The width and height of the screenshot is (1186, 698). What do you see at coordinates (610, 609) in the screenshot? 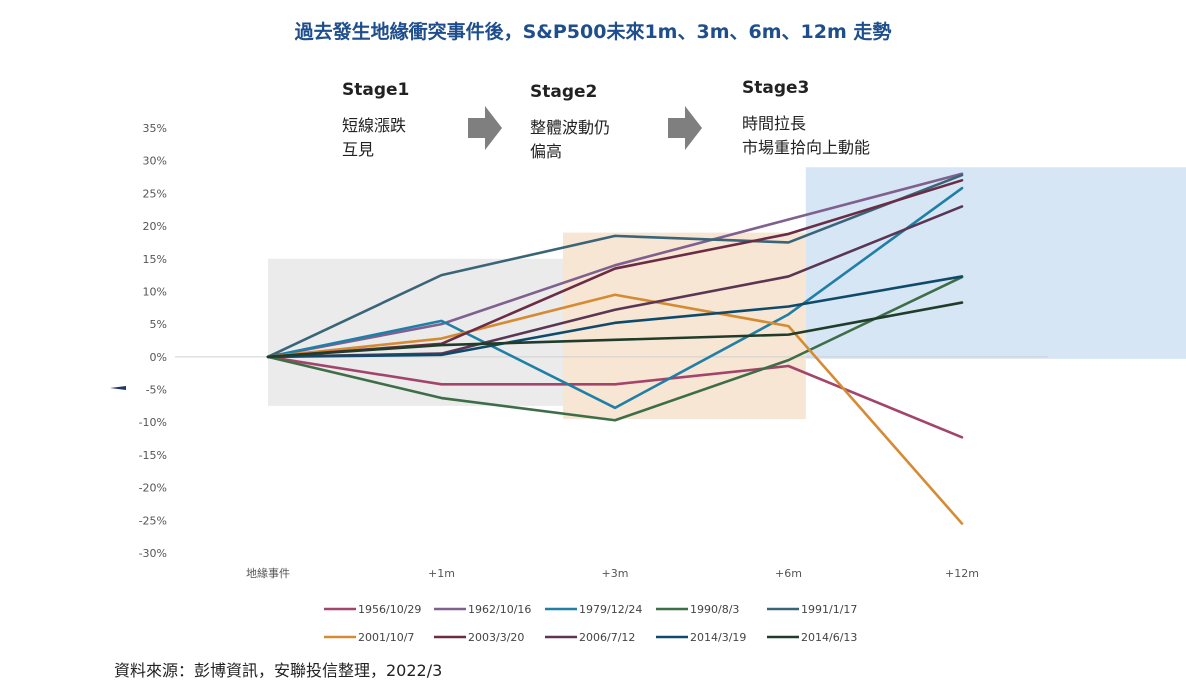
I see `legend-label: 1979/12/24` at bounding box center [610, 609].